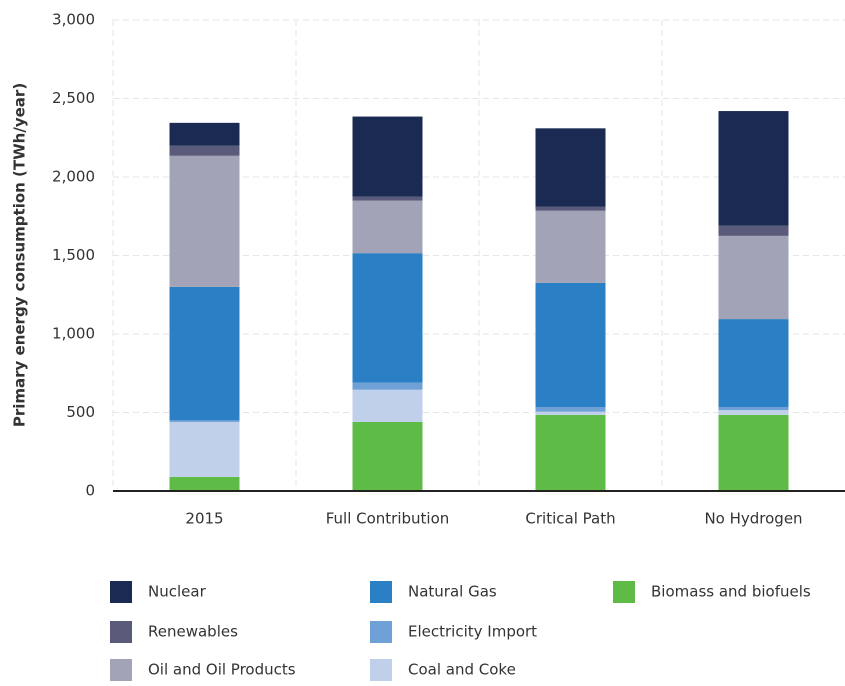 The height and width of the screenshot is (686, 845). Describe the element at coordinates (204, 519) in the screenshot. I see `x-tick-label: 2015` at that location.